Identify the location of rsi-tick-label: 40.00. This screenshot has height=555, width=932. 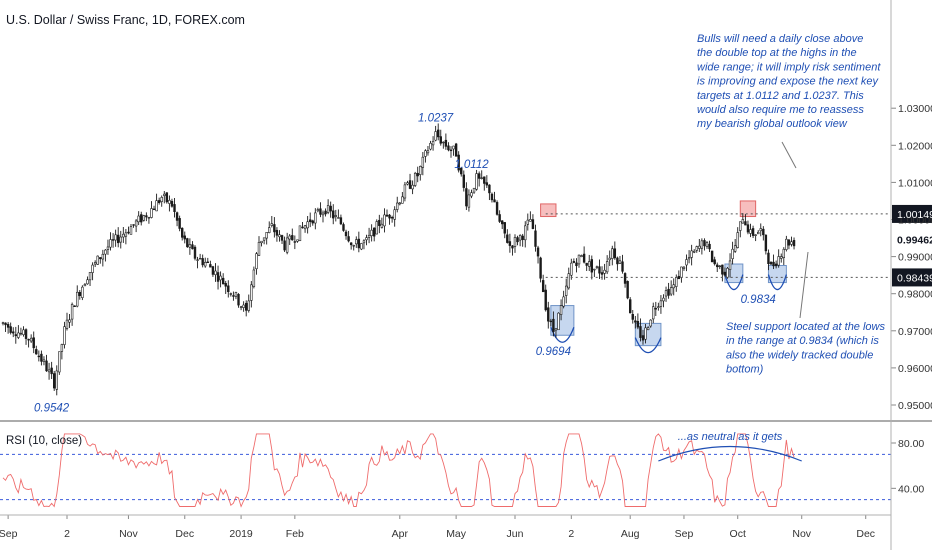
(911, 489).